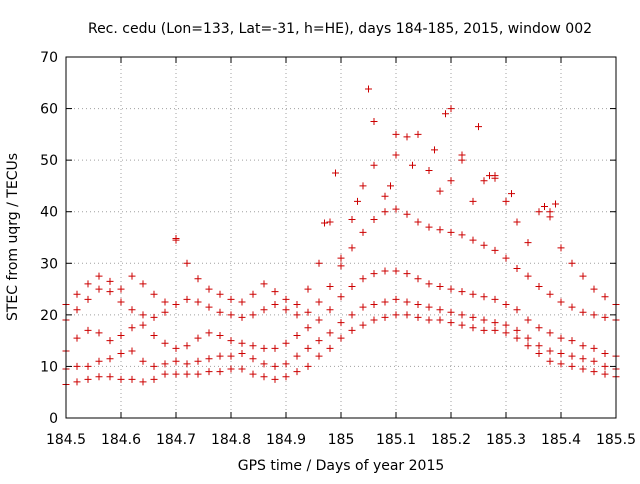 The image size is (640, 484). Describe the element at coordinates (49, 161) in the screenshot. I see `y-tick-label: 50` at that location.